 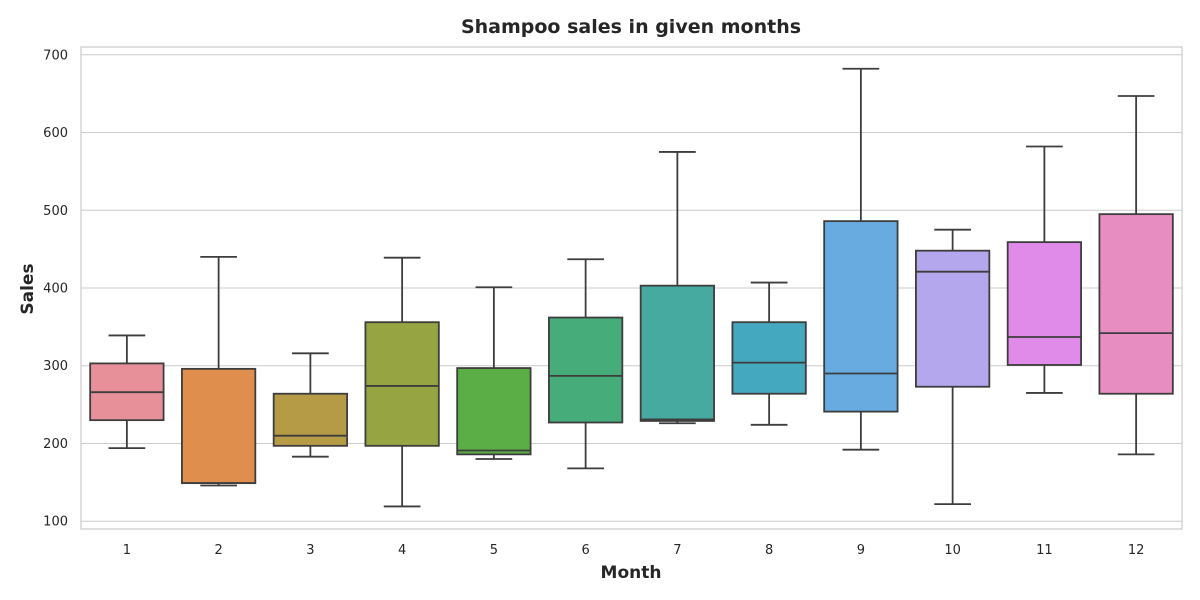 I want to click on y-tick-label: 400, so click(x=55, y=289).